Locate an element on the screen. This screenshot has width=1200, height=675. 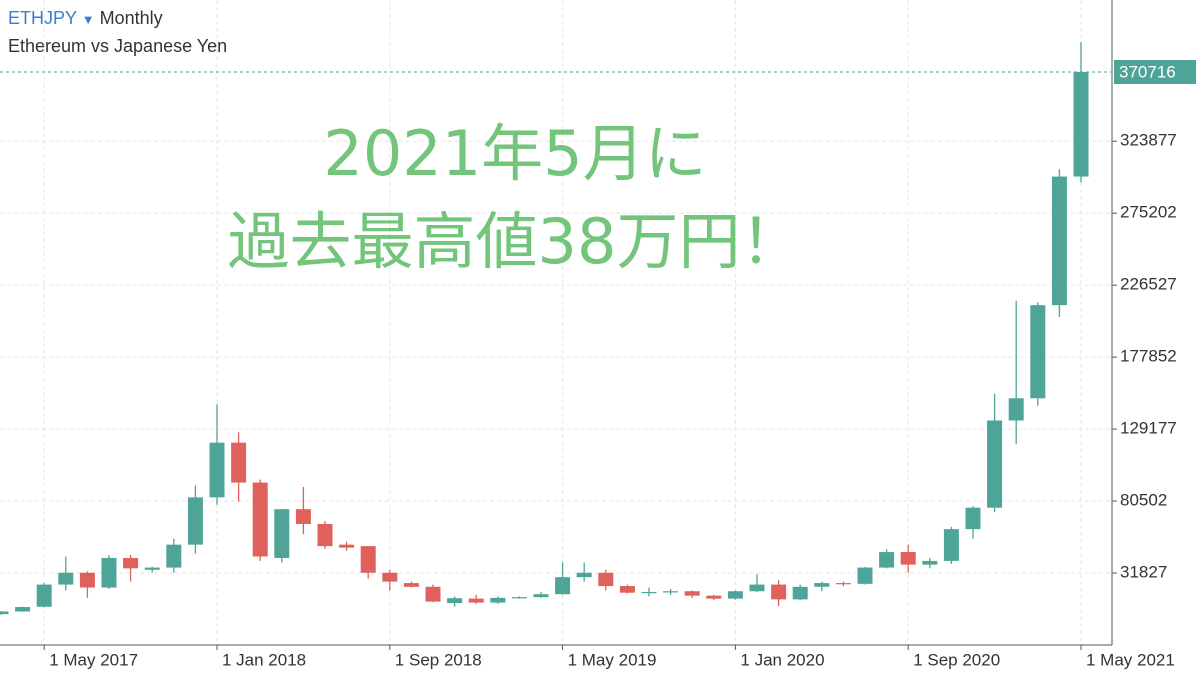
dropdown-icon: ▼ is located at coordinates (88, 19).